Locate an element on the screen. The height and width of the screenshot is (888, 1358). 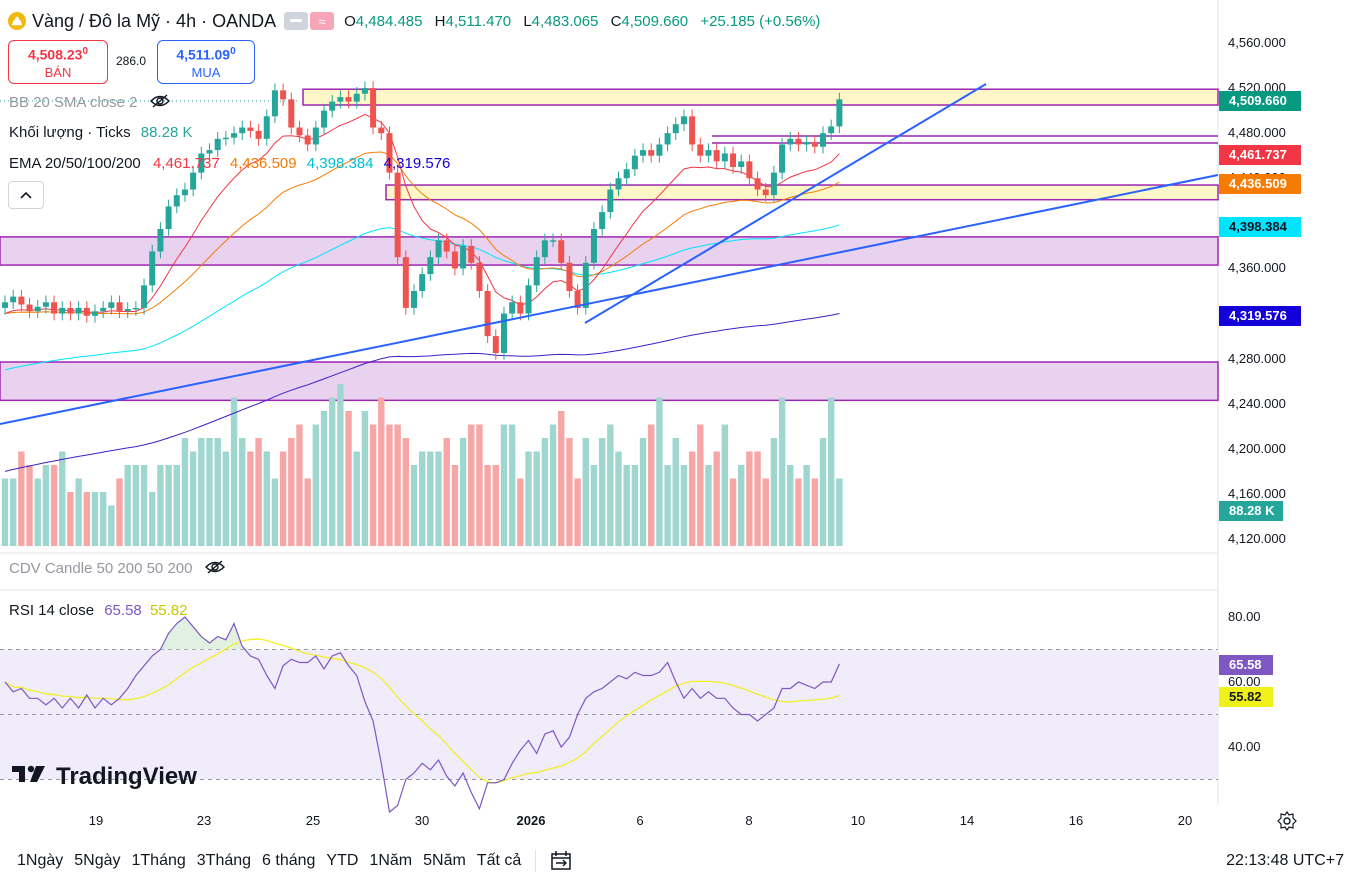
tf-3m: 3Tháng is located at coordinates (224, 860).